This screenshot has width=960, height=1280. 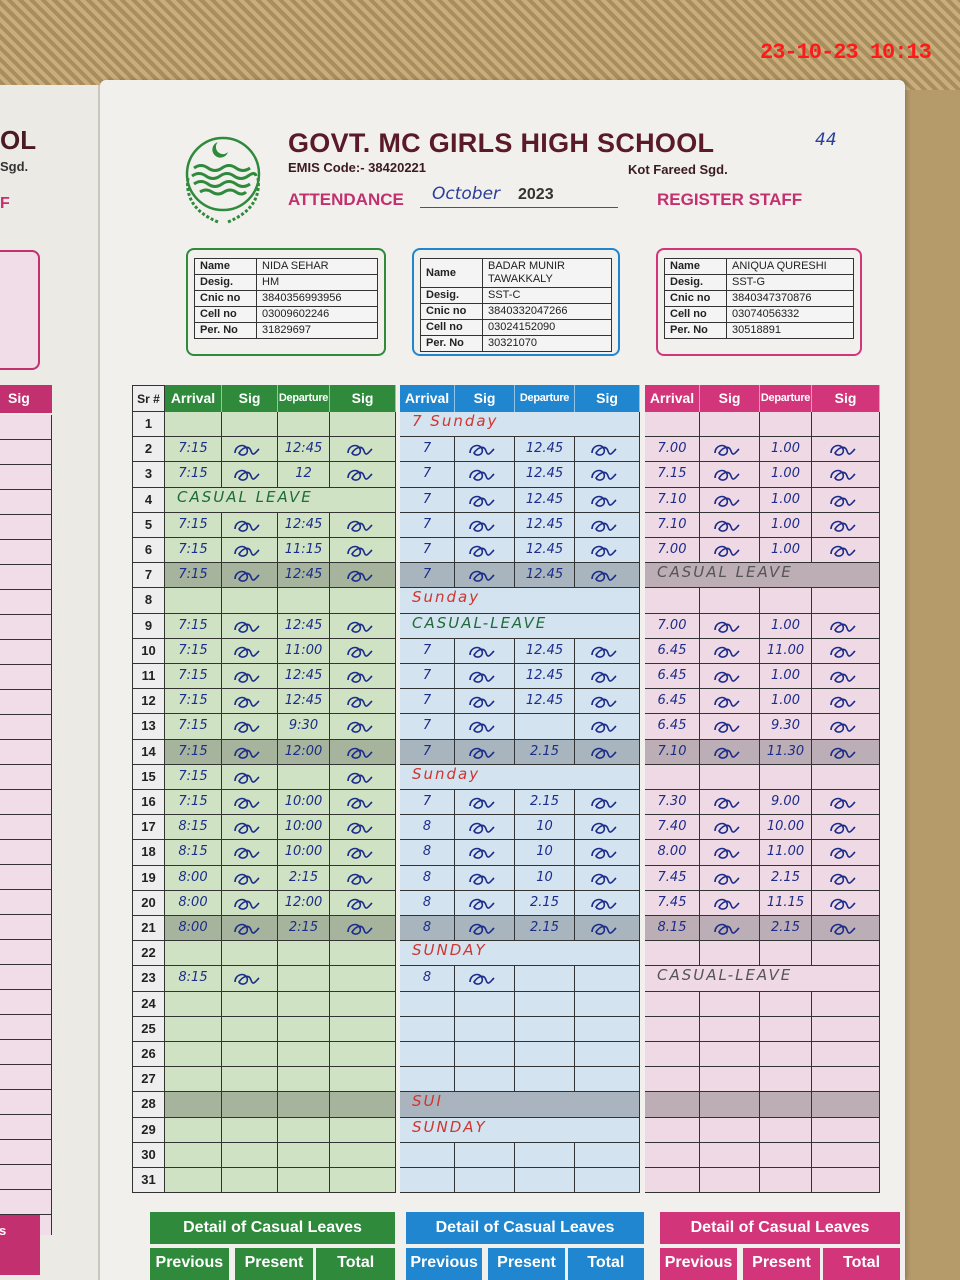 I want to click on sr-number: 8, so click(x=148, y=601).